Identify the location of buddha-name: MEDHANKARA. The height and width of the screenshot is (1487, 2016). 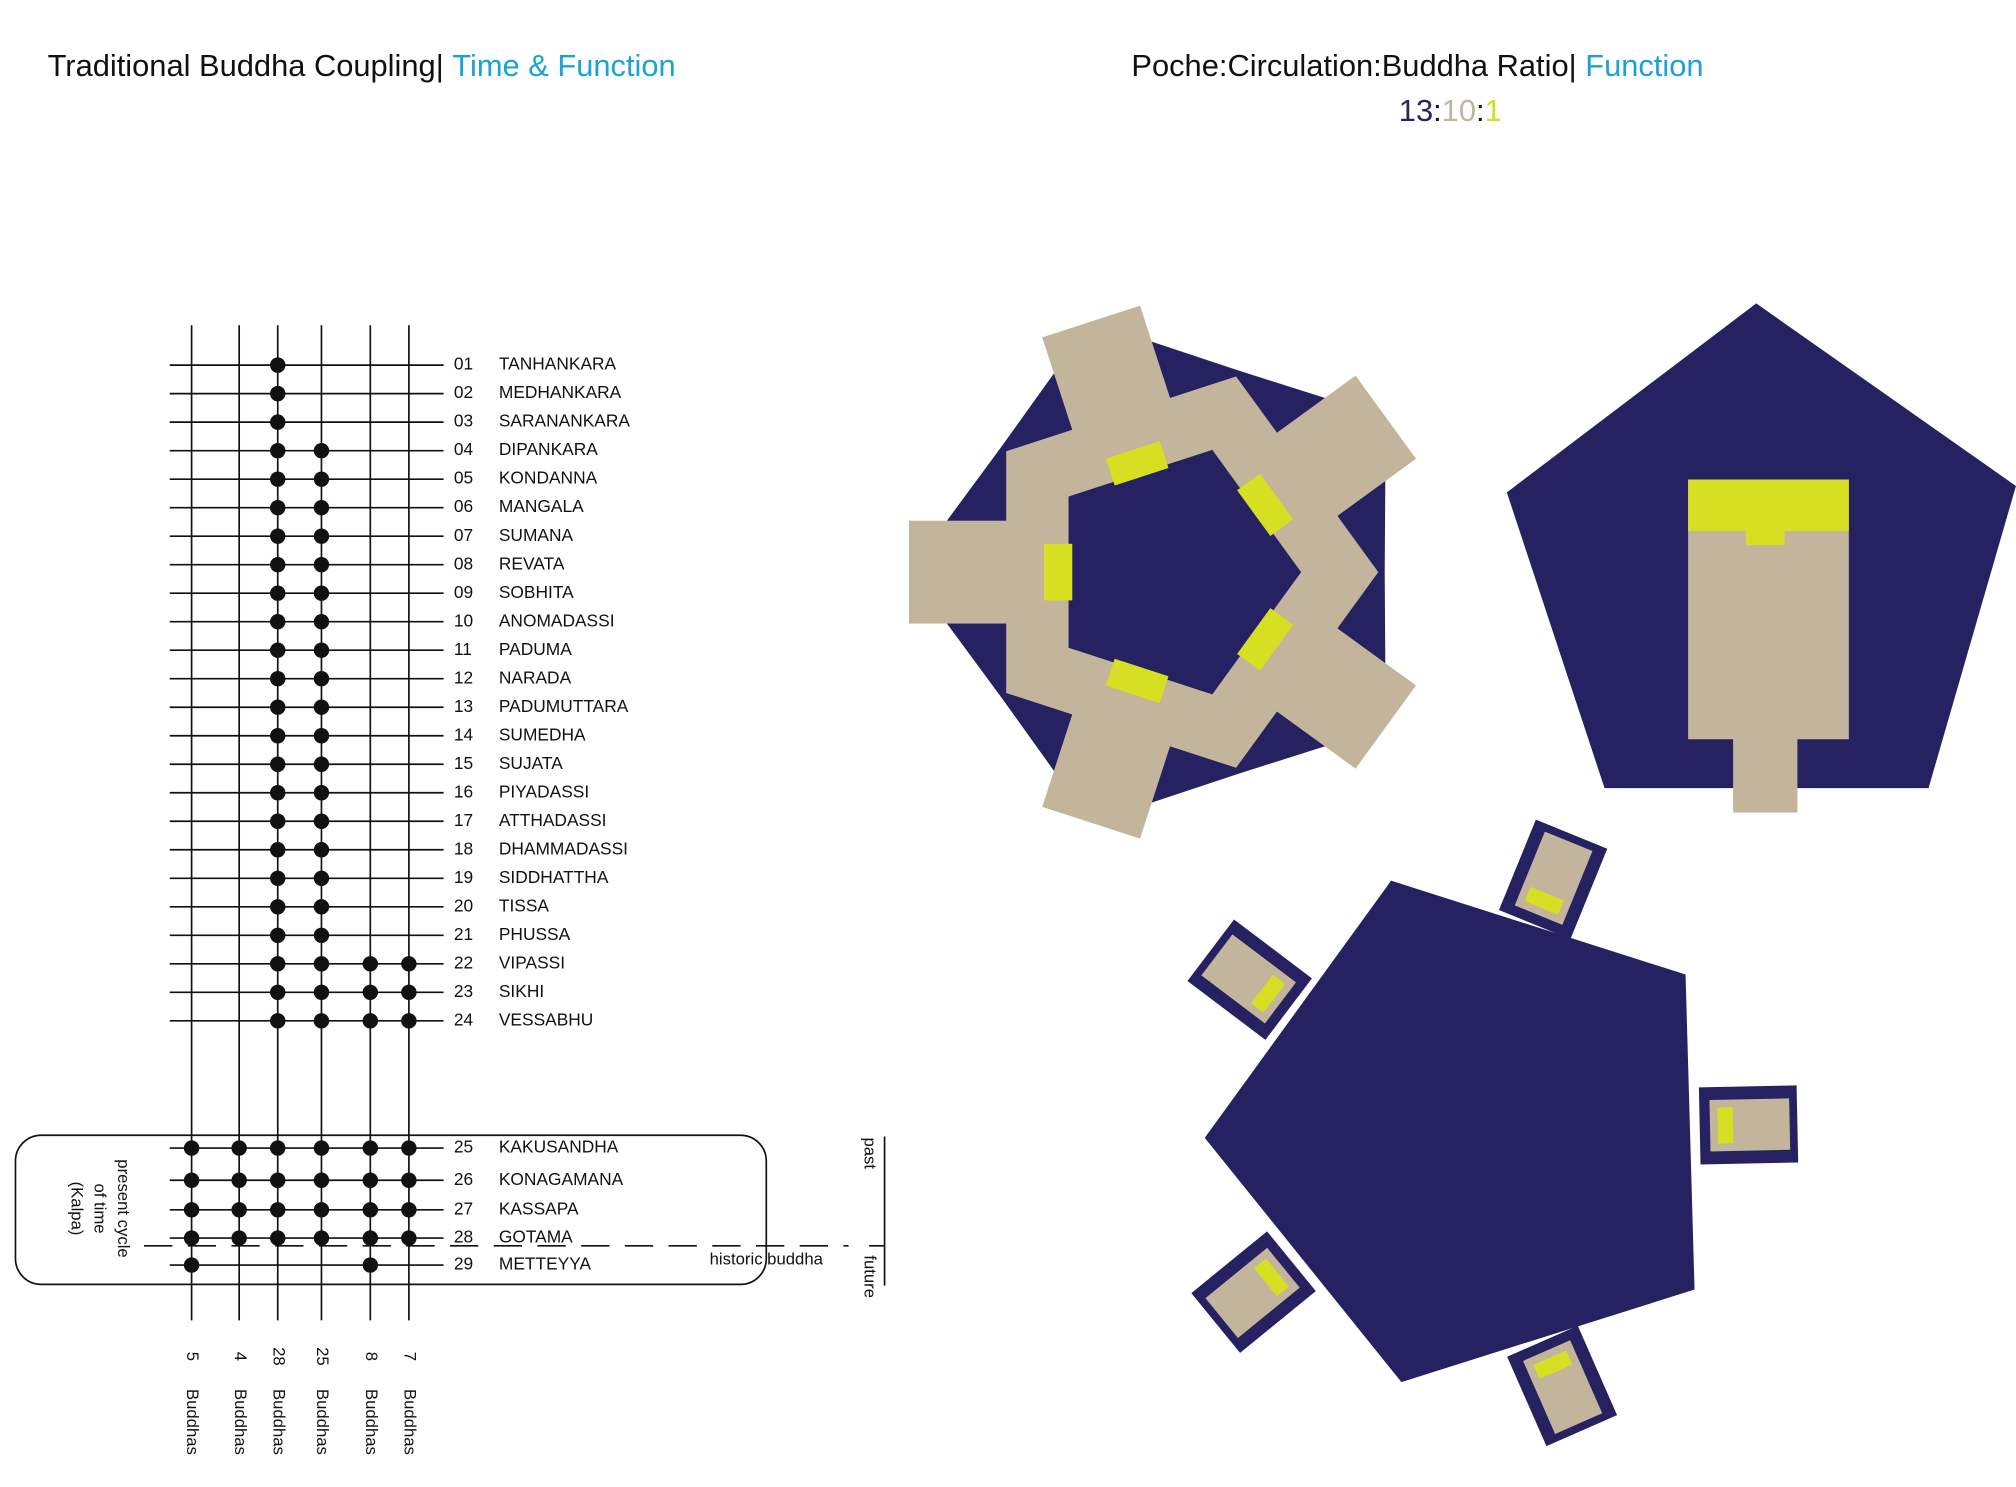
(560, 392).